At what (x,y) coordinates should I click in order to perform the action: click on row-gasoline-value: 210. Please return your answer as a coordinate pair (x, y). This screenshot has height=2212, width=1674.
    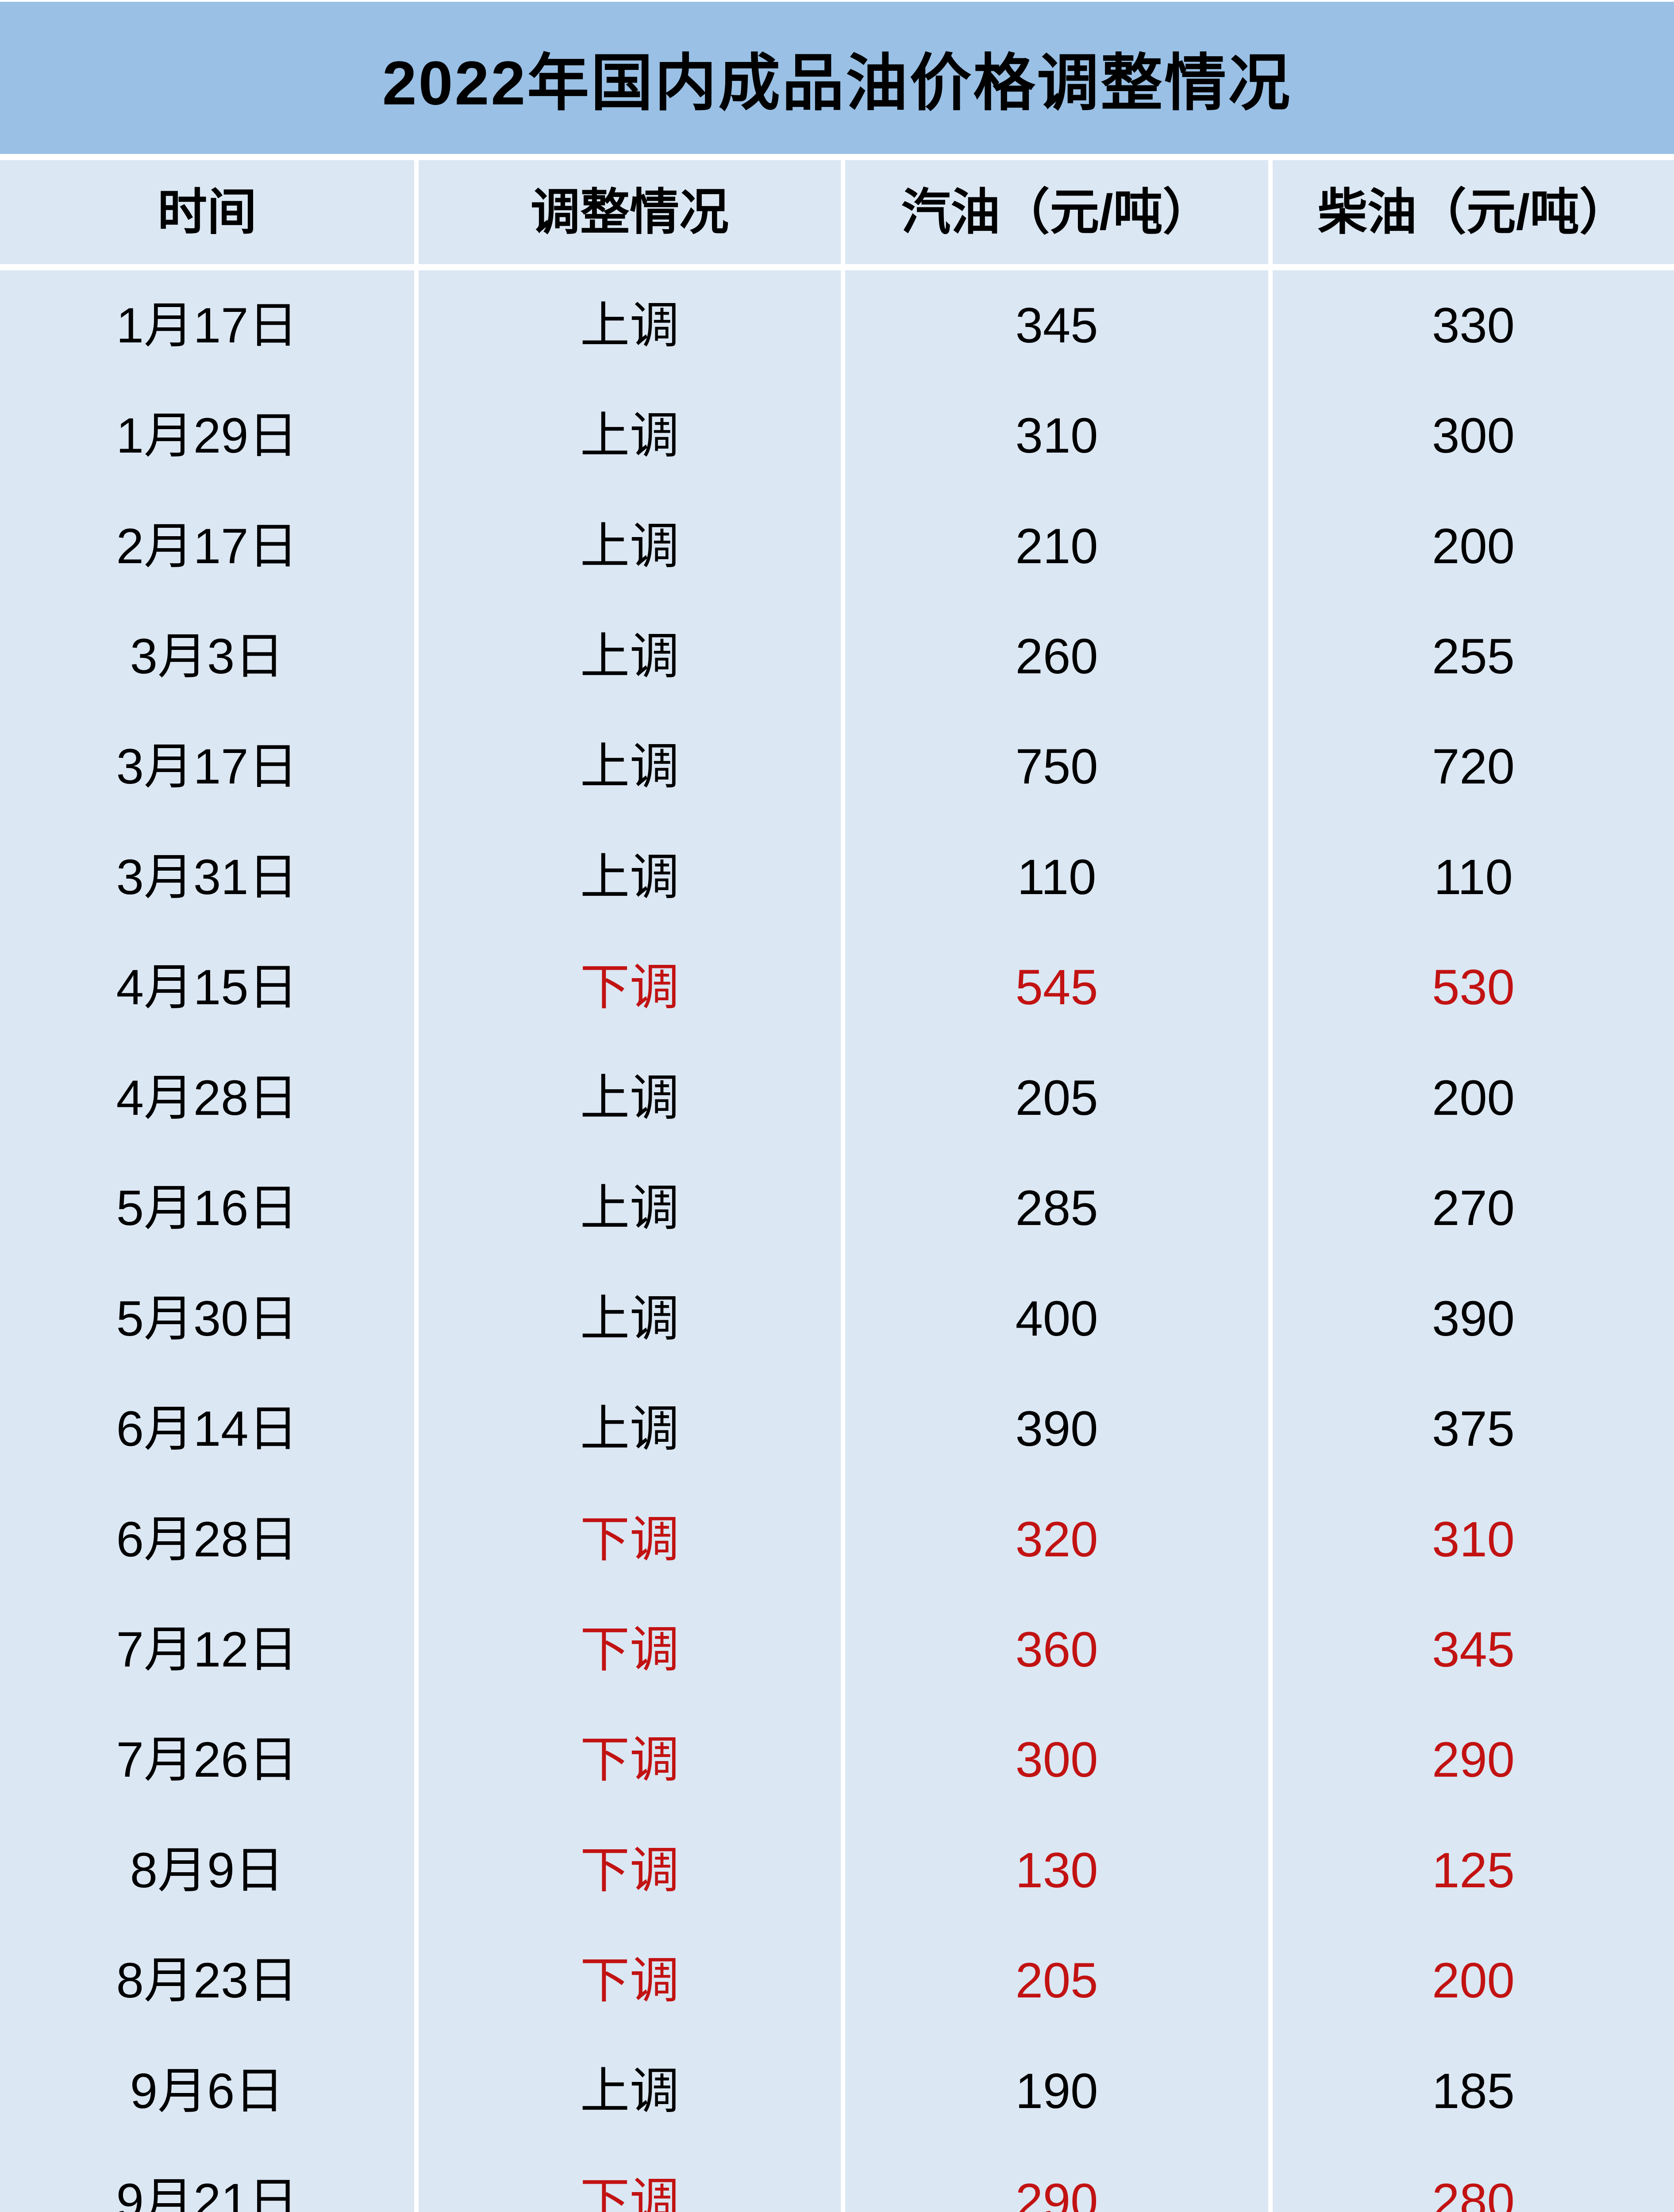
    Looking at the image, I should click on (1056, 547).